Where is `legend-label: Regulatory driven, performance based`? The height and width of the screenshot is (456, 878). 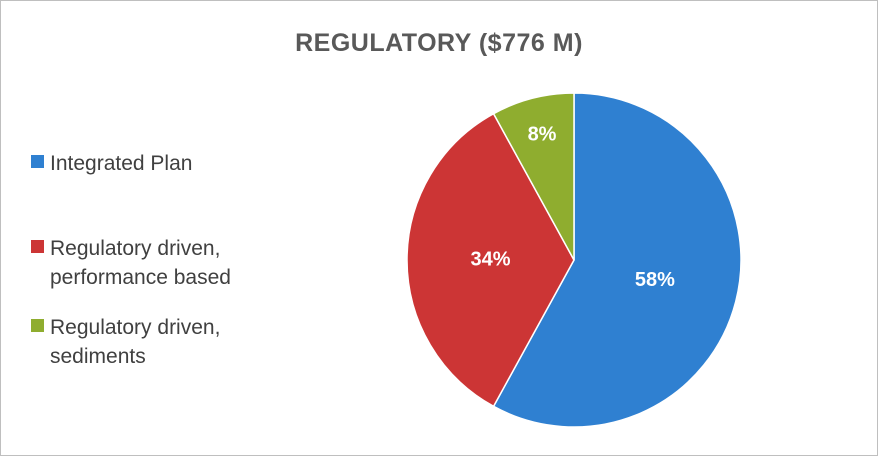 legend-label: Regulatory driven, performance based is located at coordinates (140, 263).